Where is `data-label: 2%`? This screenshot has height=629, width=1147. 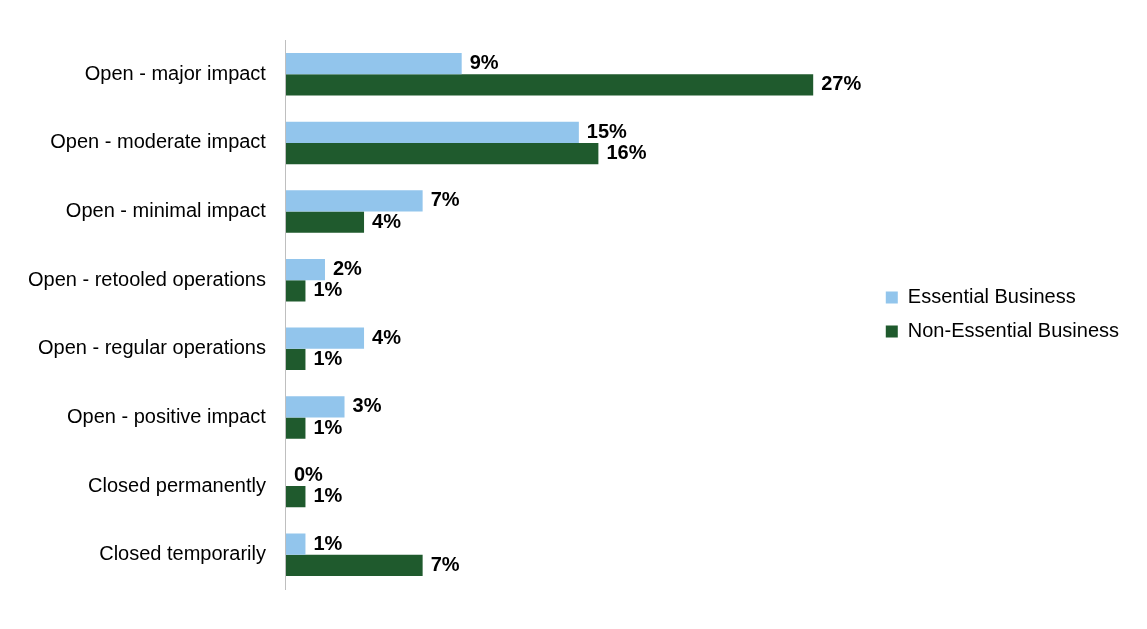 data-label: 2% is located at coordinates (347, 268).